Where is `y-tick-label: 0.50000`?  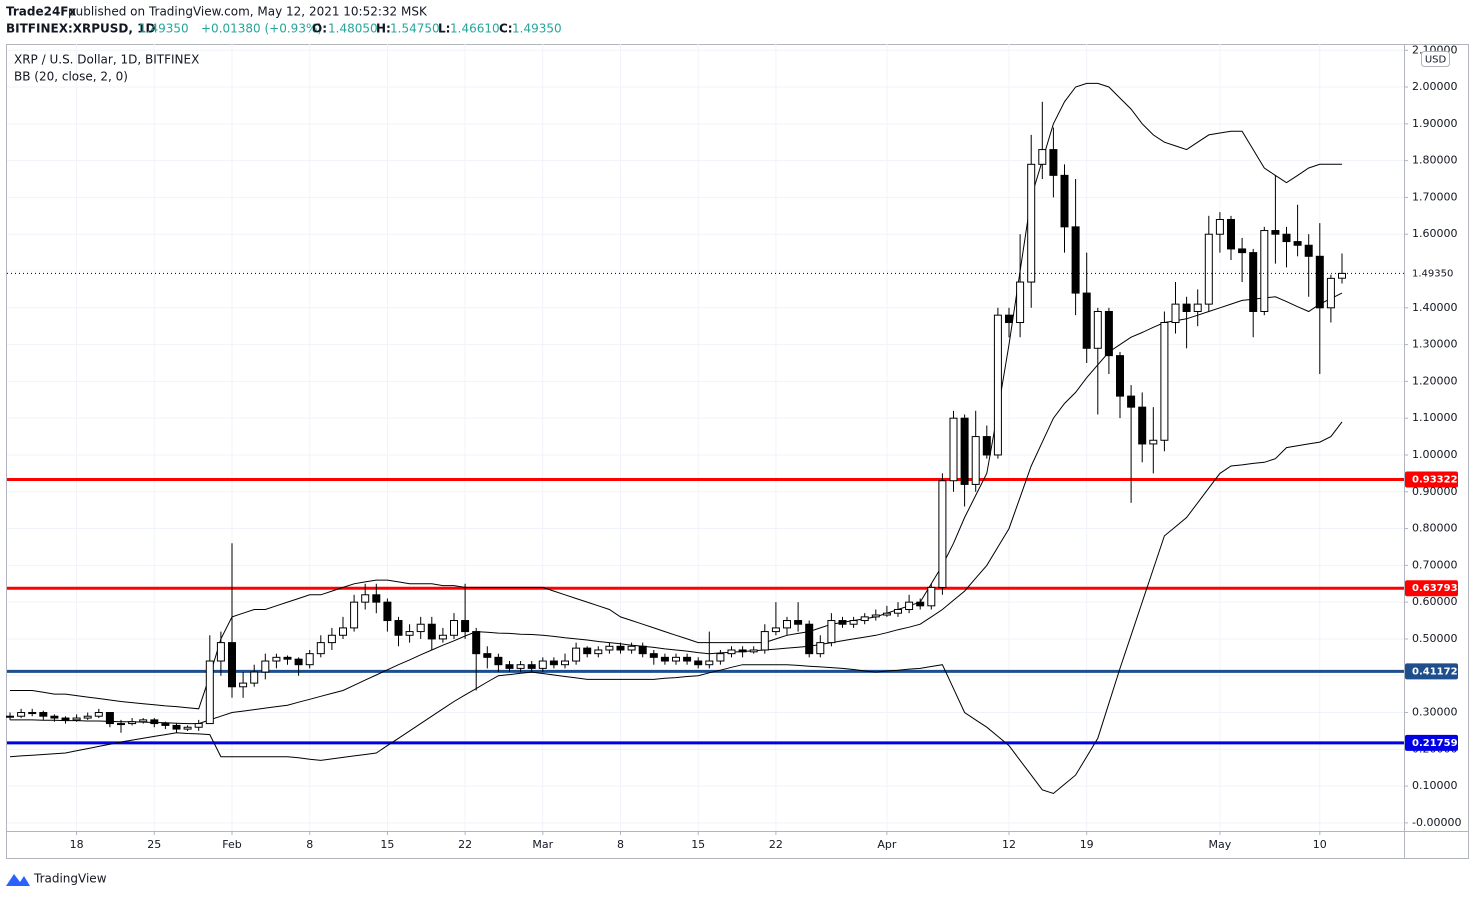 y-tick-label: 0.50000 is located at coordinates (1435, 638).